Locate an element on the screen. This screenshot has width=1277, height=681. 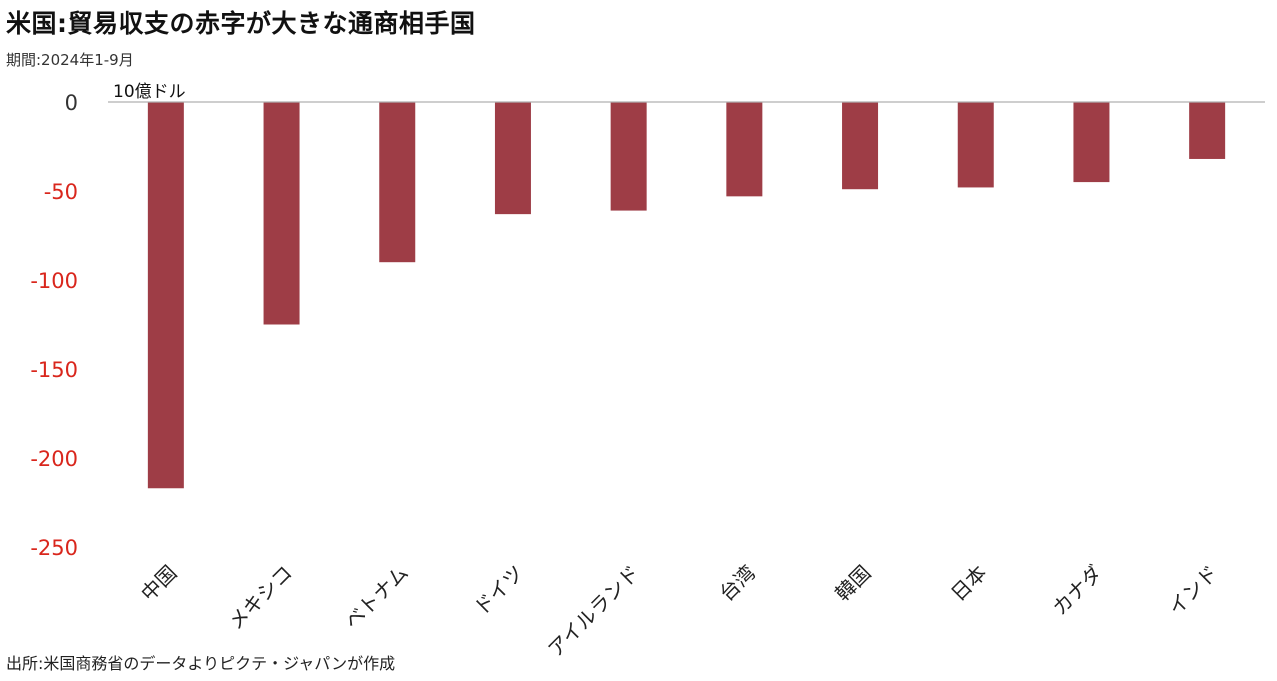
x-tick-label: 台湾 is located at coordinates (737, 583).